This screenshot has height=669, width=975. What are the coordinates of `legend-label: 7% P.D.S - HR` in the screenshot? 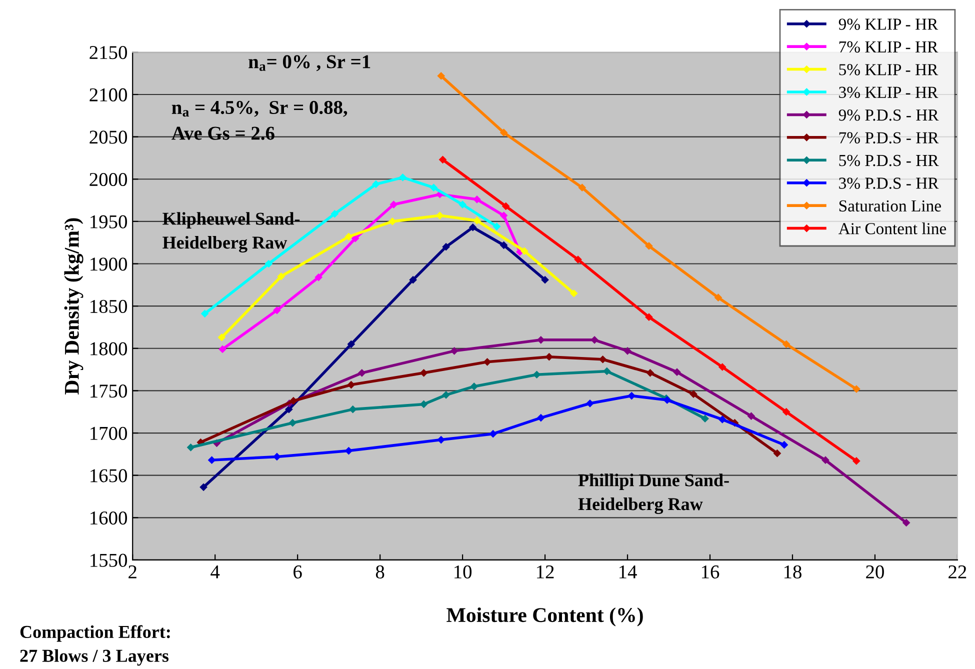 It's located at (889, 138).